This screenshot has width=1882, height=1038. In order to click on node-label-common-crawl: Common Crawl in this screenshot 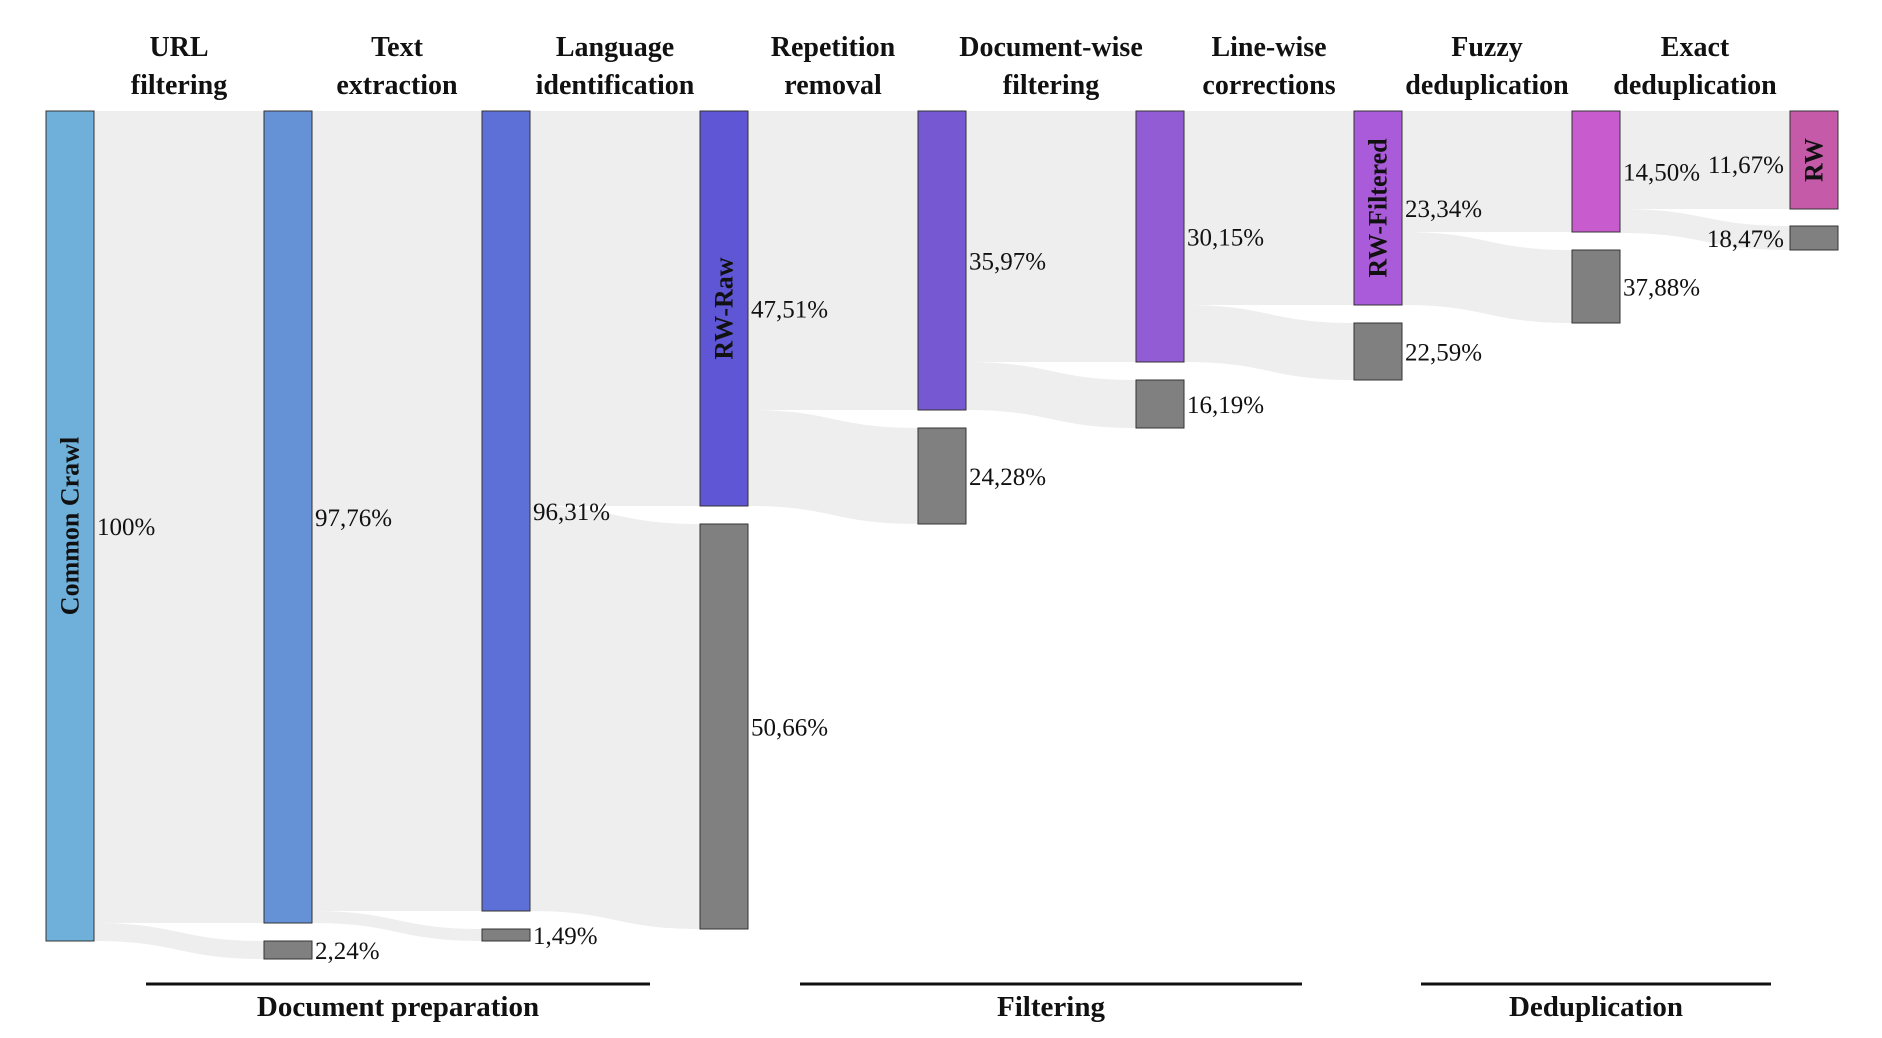, I will do `click(70, 526)`.